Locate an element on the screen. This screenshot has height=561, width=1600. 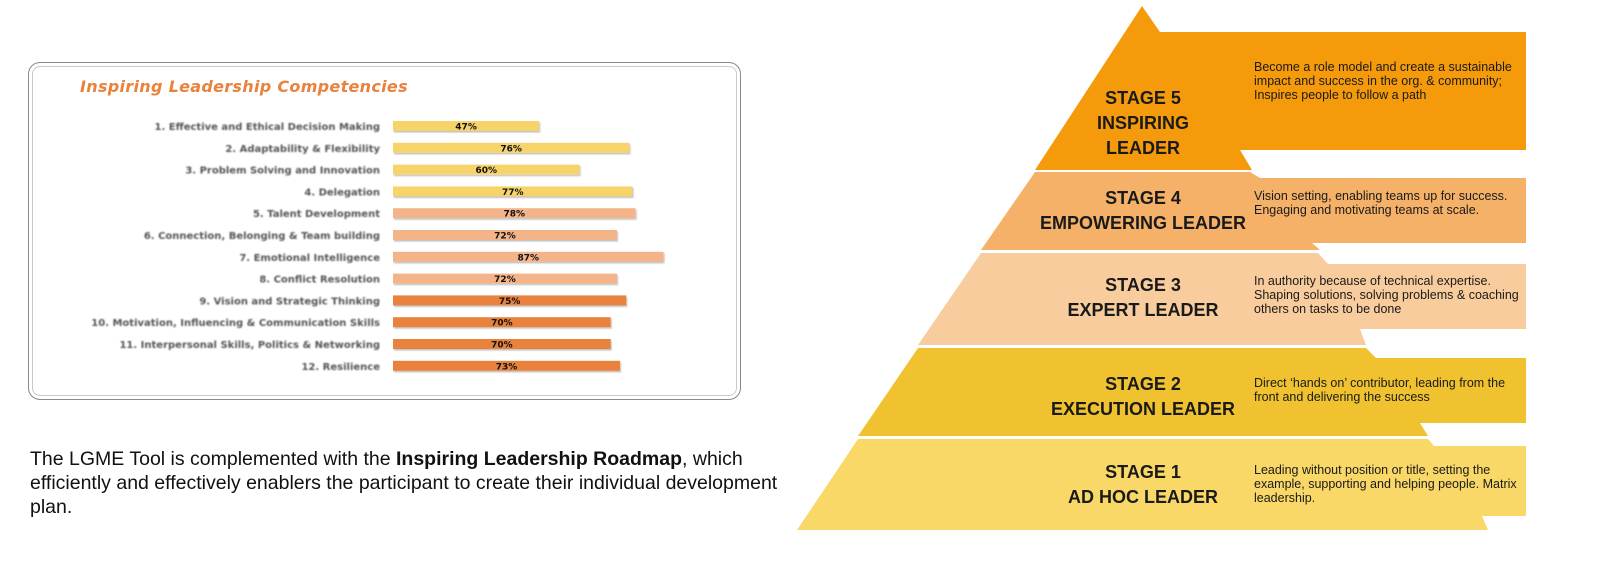
category-label: 12. Resilience is located at coordinates (340, 367).